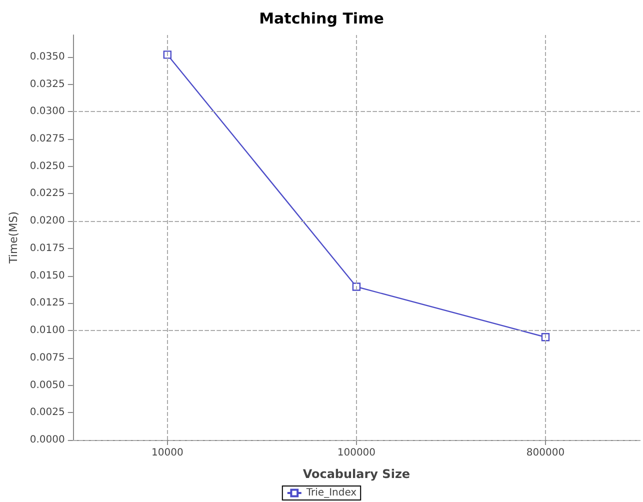  Describe the element at coordinates (13, 238) in the screenshot. I see `y-axis-title: Time(MS)` at that location.